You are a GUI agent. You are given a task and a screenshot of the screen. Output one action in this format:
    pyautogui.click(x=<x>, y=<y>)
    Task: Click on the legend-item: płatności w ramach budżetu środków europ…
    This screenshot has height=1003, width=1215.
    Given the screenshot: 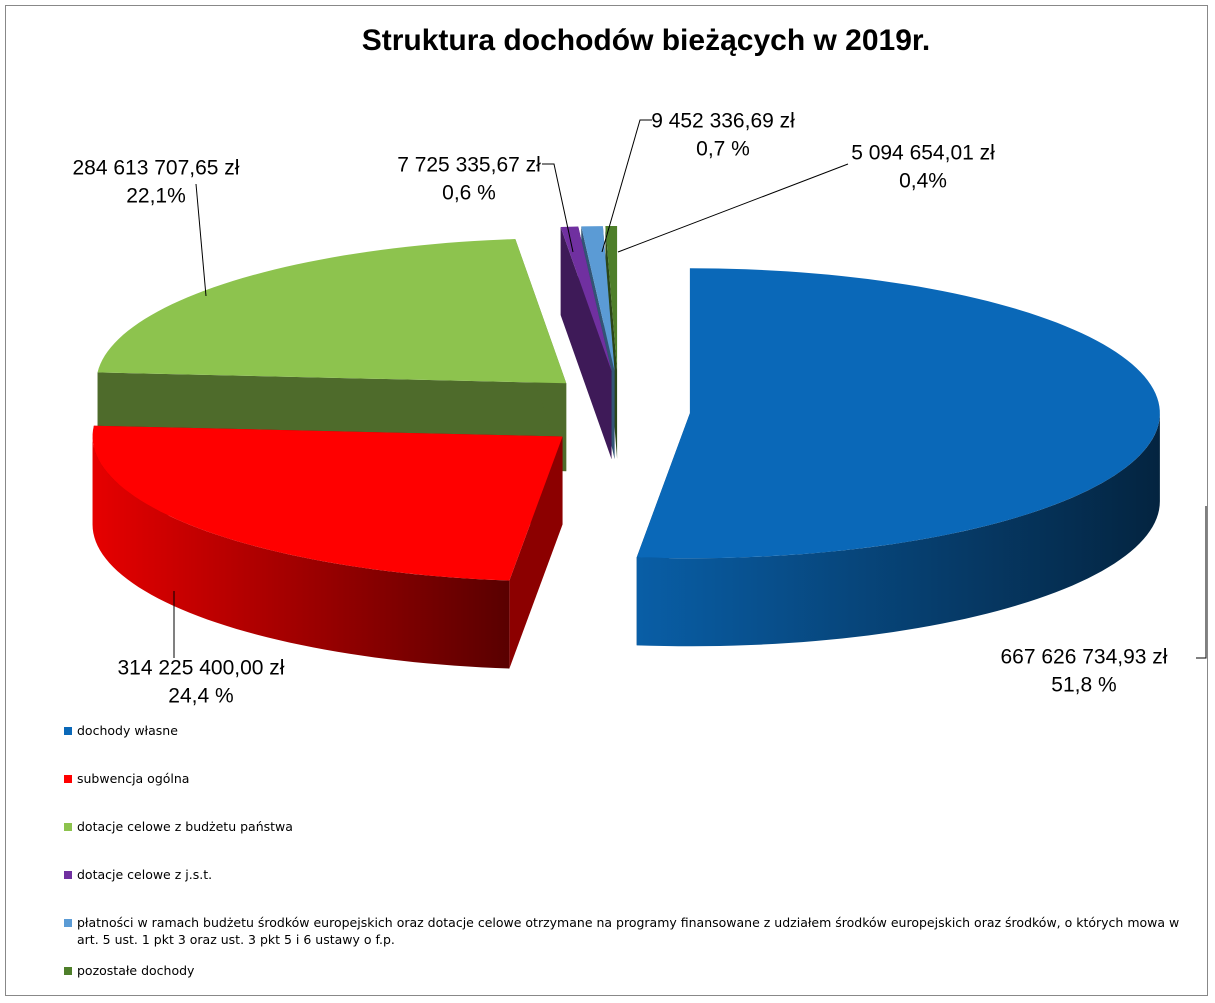 What is the action you would take?
    pyautogui.click(x=634, y=931)
    